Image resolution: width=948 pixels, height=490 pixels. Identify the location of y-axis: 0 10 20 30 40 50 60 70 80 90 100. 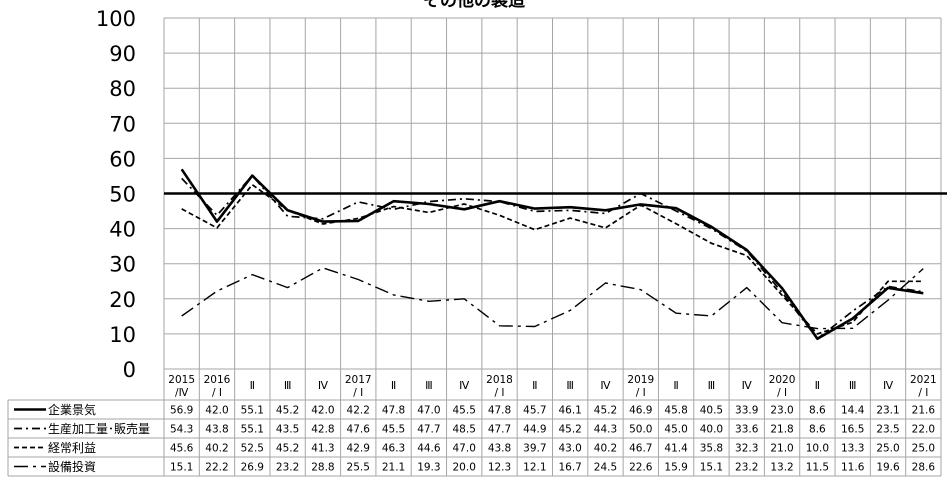
(116, 194).